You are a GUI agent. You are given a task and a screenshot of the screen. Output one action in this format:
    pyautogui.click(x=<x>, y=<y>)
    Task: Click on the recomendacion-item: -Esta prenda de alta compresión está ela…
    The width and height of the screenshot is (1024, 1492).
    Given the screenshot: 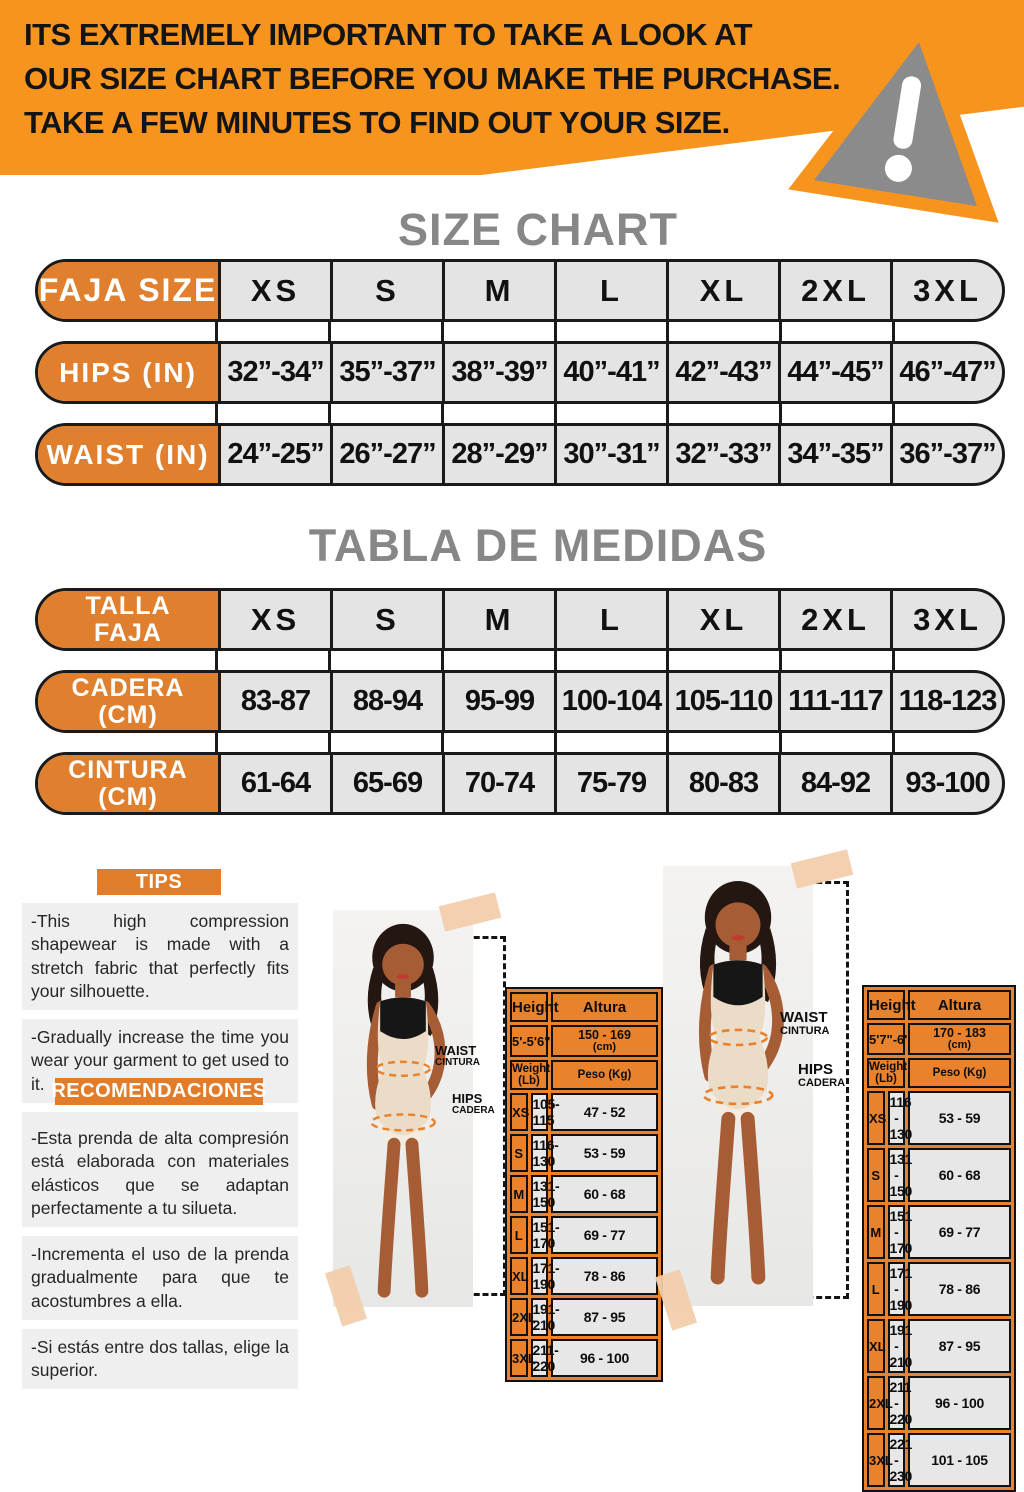 What is the action you would take?
    pyautogui.click(x=160, y=1174)
    